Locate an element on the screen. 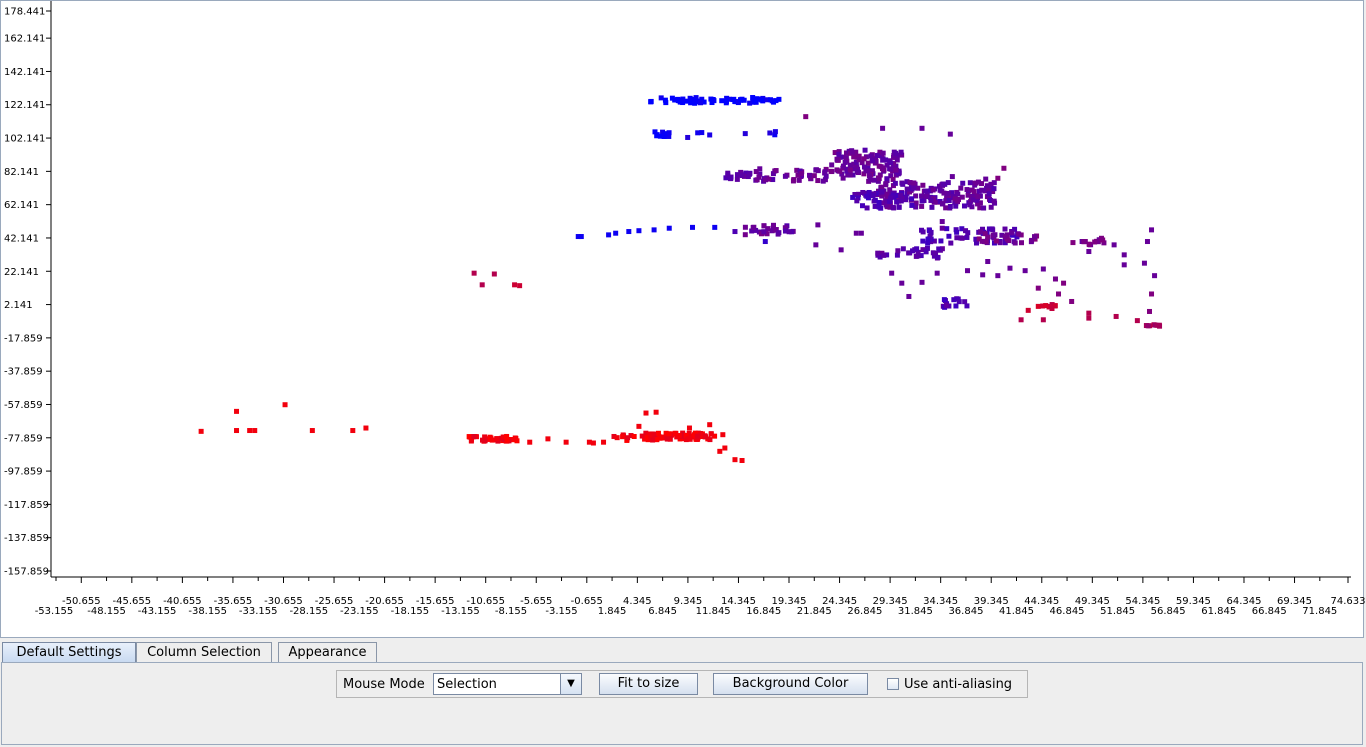  x-tick-label: 4.345 is located at coordinates (637, 601).